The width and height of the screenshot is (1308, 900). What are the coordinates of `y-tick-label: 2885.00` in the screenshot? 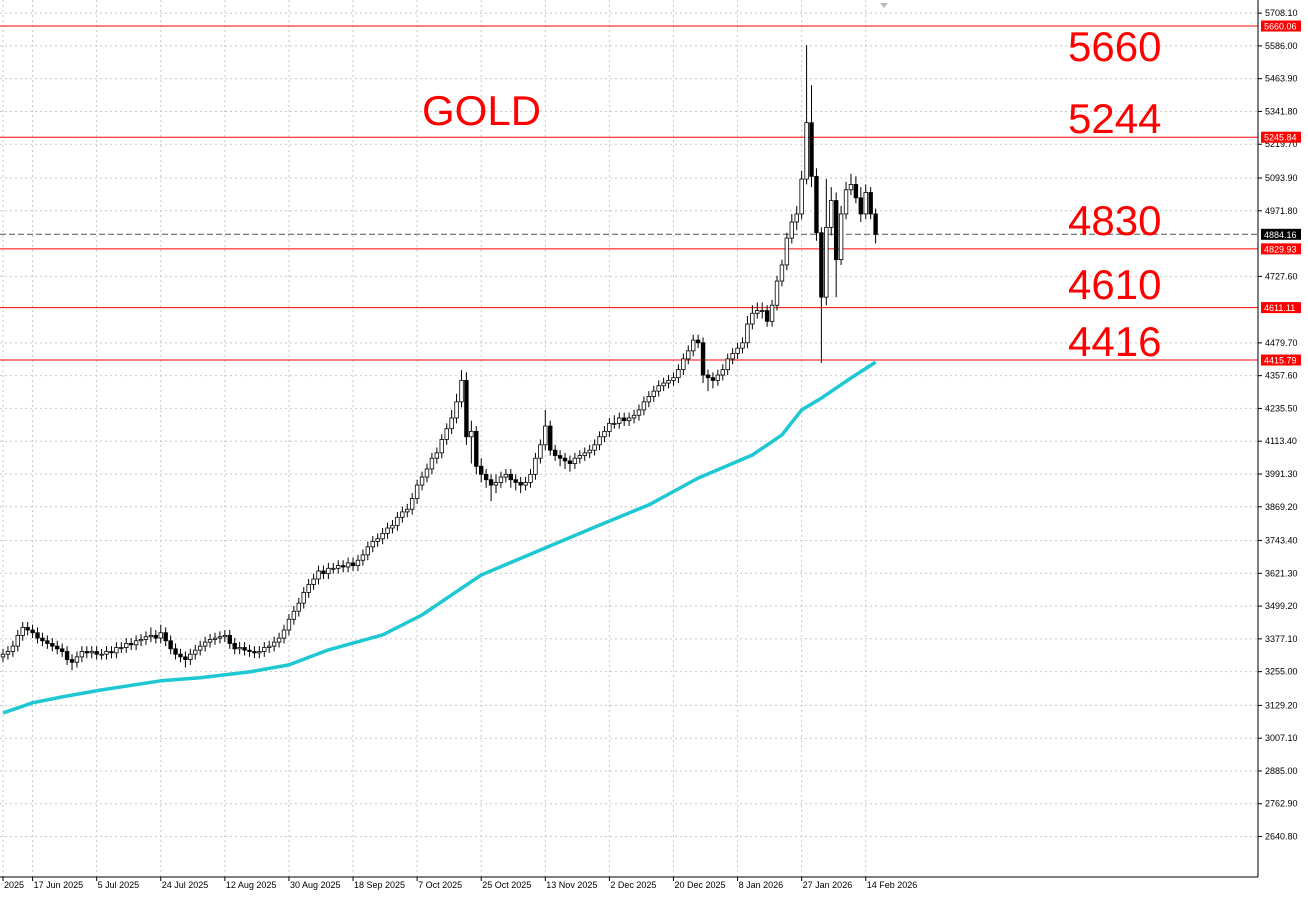 It's located at (1281, 771).